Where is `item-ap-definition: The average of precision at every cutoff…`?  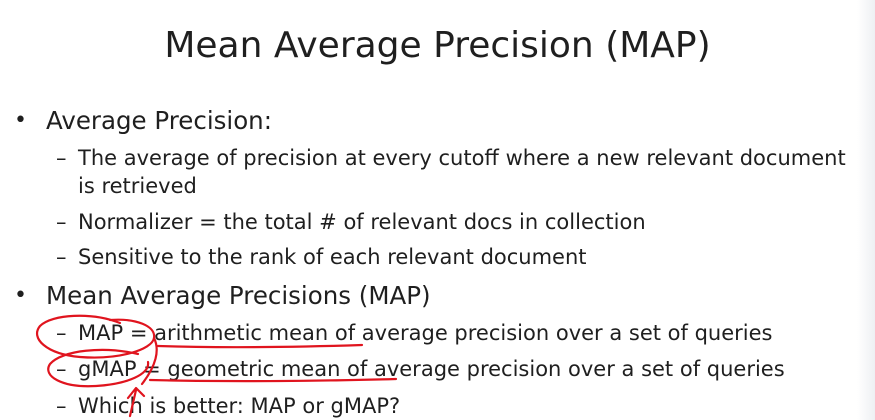
item-ap-definition: The average of precision at every cutoff… is located at coordinates (462, 158).